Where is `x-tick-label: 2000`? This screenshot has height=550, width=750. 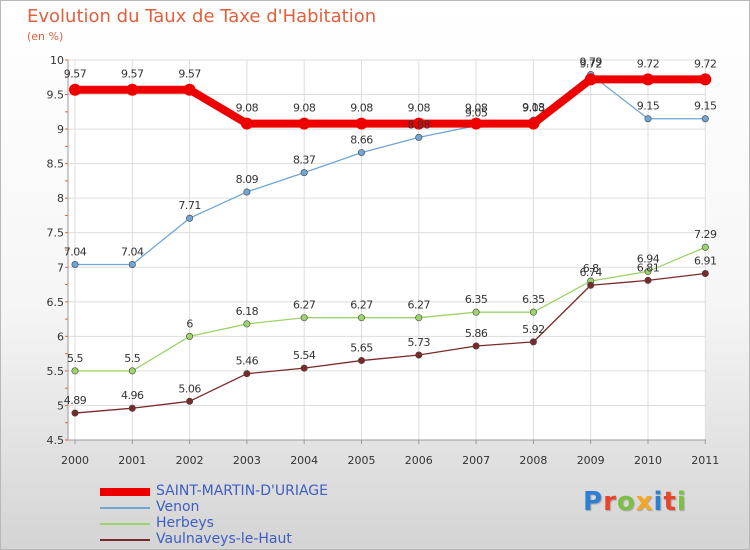 x-tick-label: 2000 is located at coordinates (75, 460).